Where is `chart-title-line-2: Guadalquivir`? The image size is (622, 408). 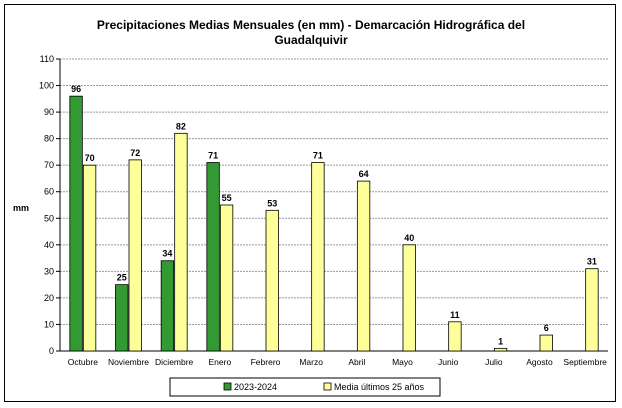
chart-title-line-2: Guadalquivir is located at coordinates (311, 40).